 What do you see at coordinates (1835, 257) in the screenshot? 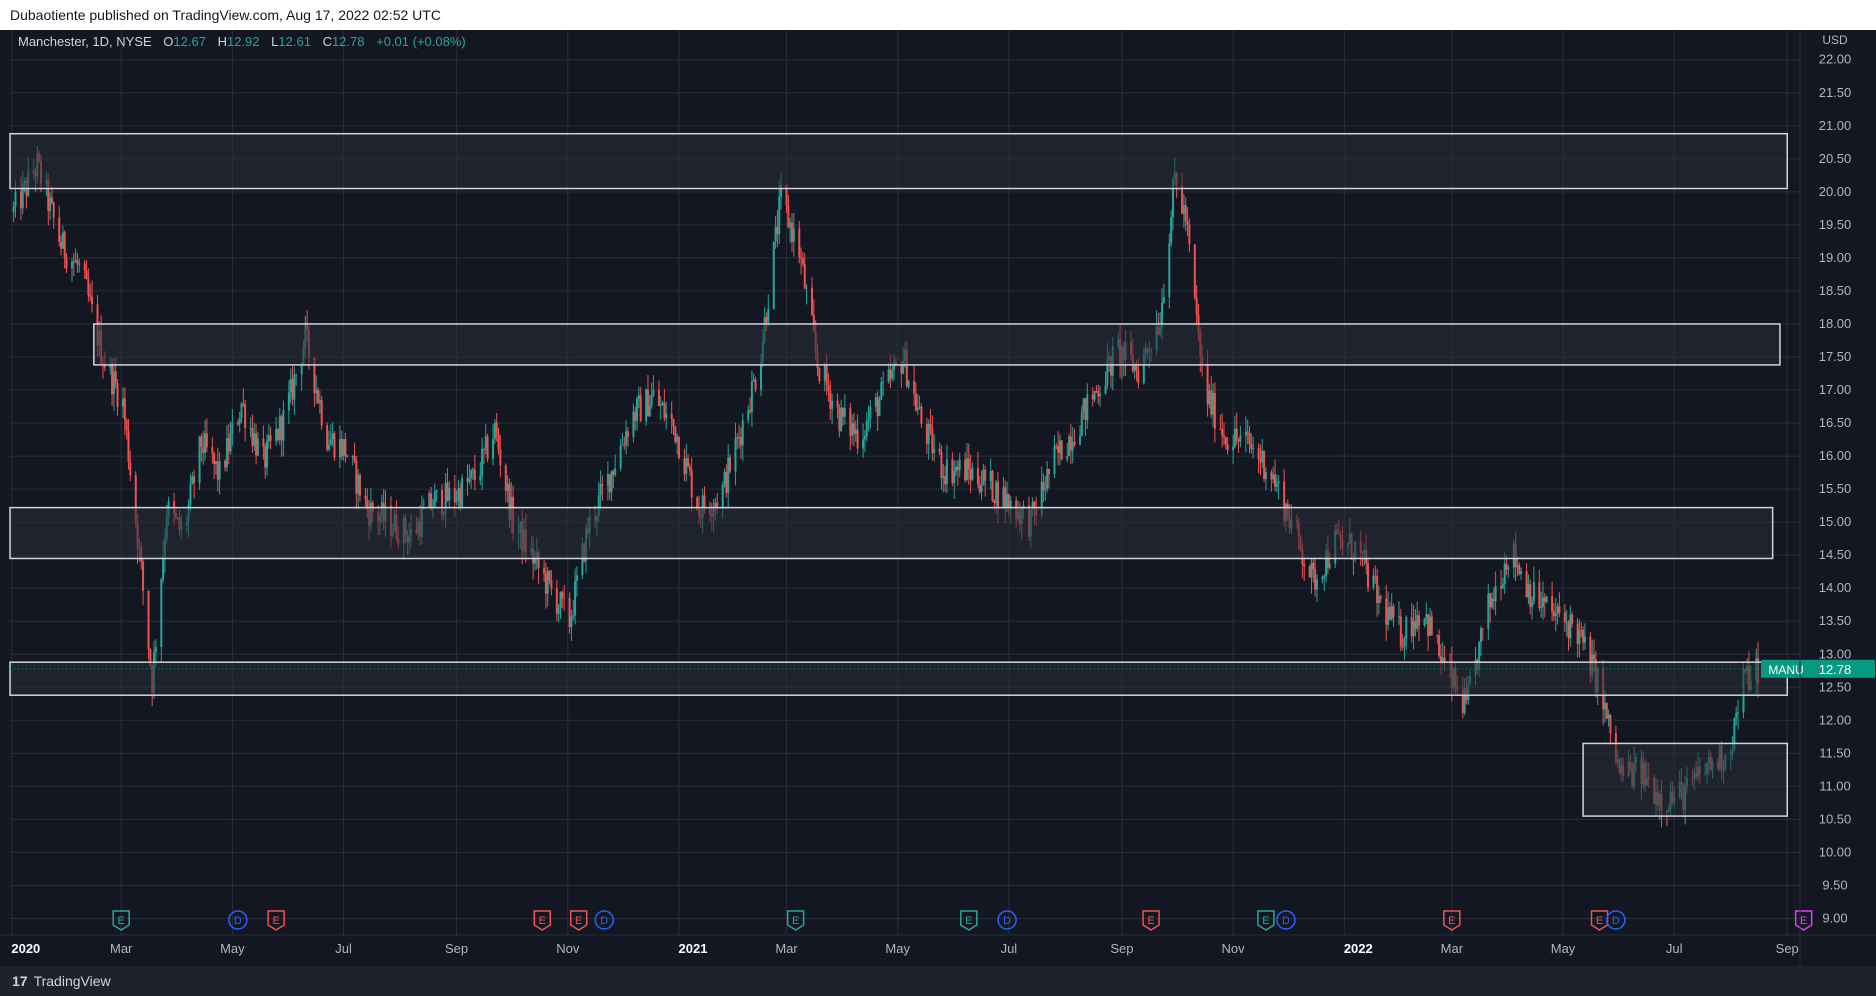
I see `price-tick-label: 19.00` at bounding box center [1835, 257].